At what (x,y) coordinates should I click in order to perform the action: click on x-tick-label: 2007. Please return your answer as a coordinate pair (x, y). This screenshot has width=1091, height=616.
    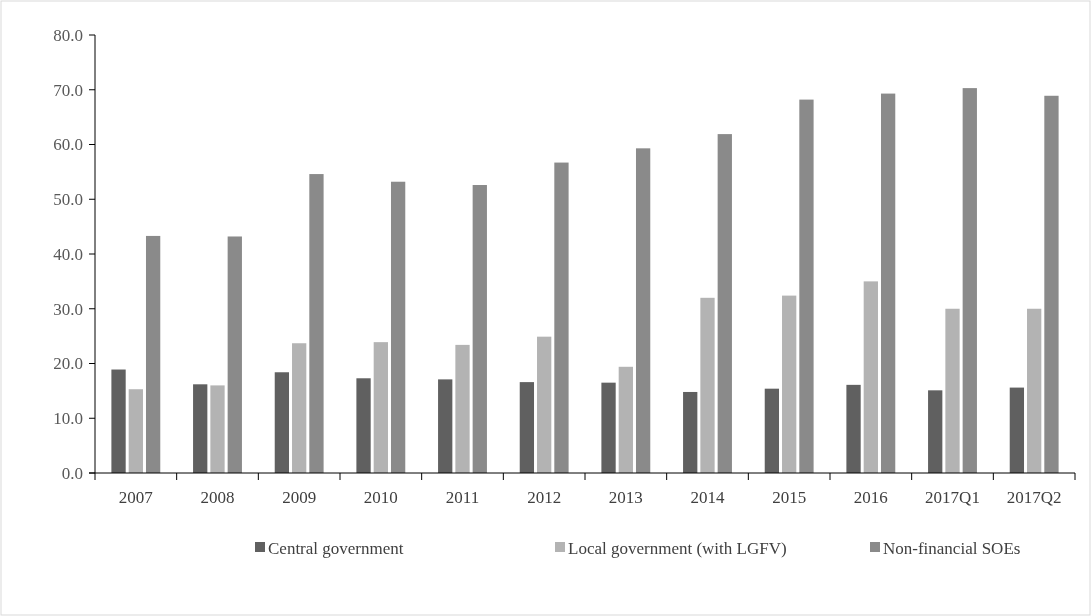
    Looking at the image, I should click on (136, 497).